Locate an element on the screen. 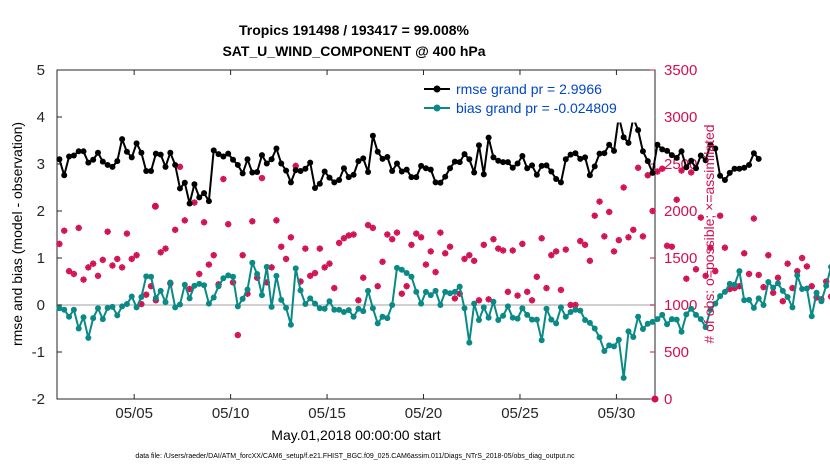 The width and height of the screenshot is (830, 470). y2-tick-label: 3500 is located at coordinates (680, 70).